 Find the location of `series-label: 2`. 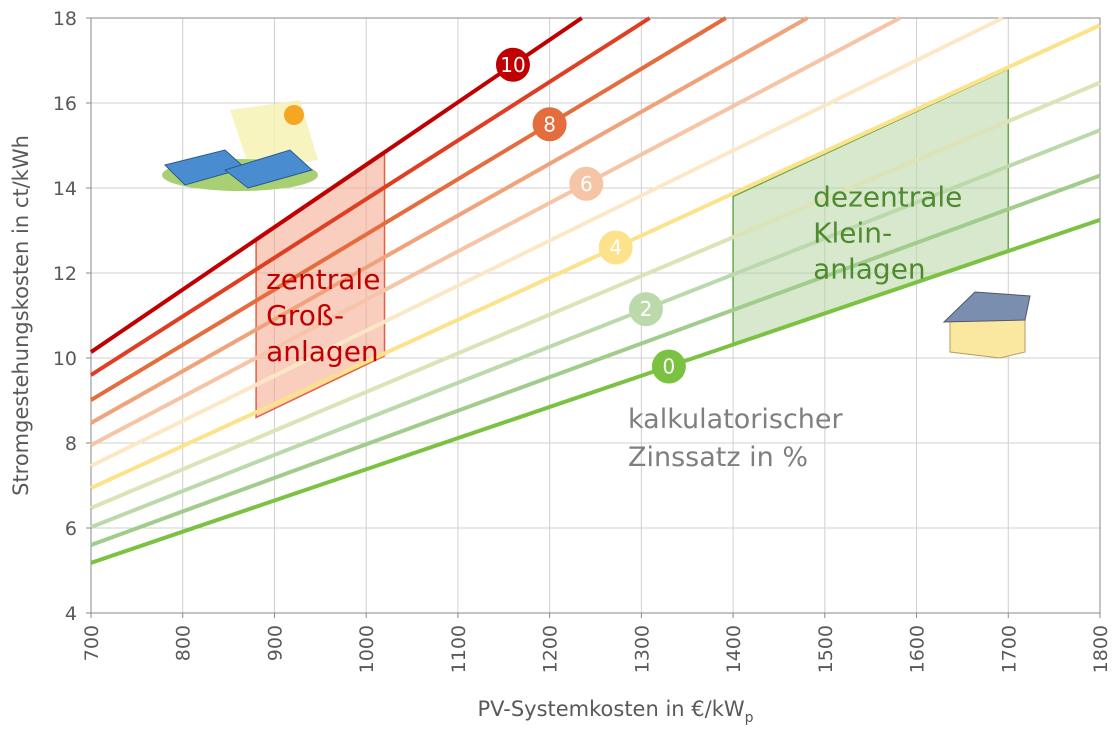

series-label: 2 is located at coordinates (646, 309).